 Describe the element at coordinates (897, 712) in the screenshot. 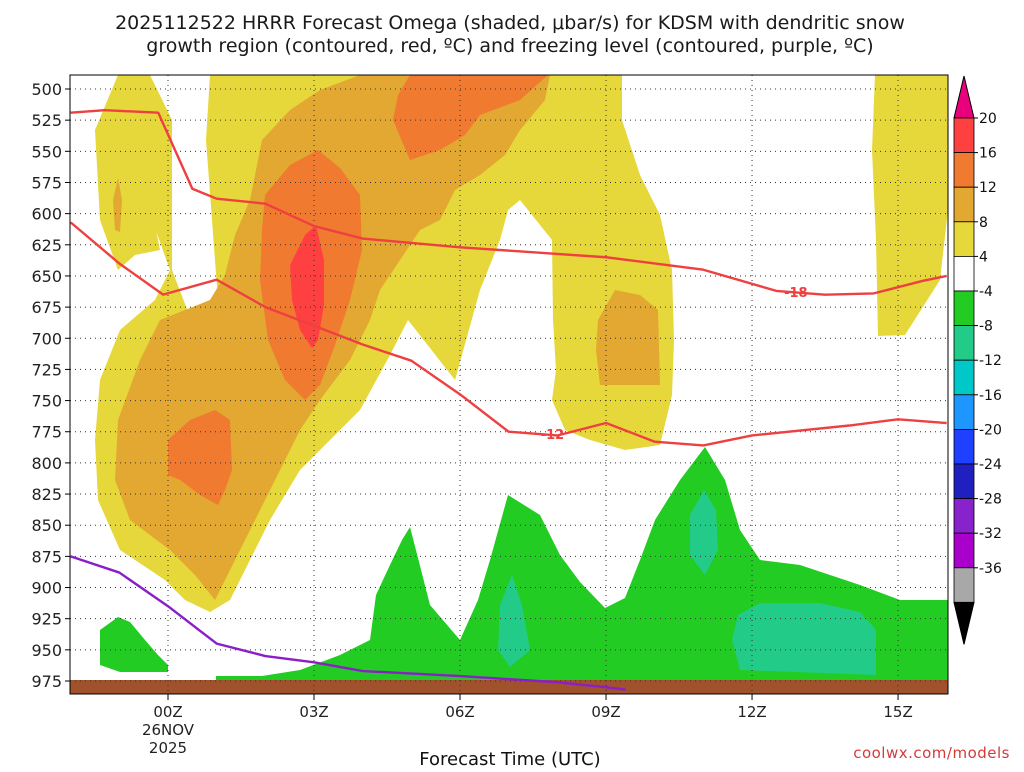

I see `x-tick-label: 15Z` at that location.